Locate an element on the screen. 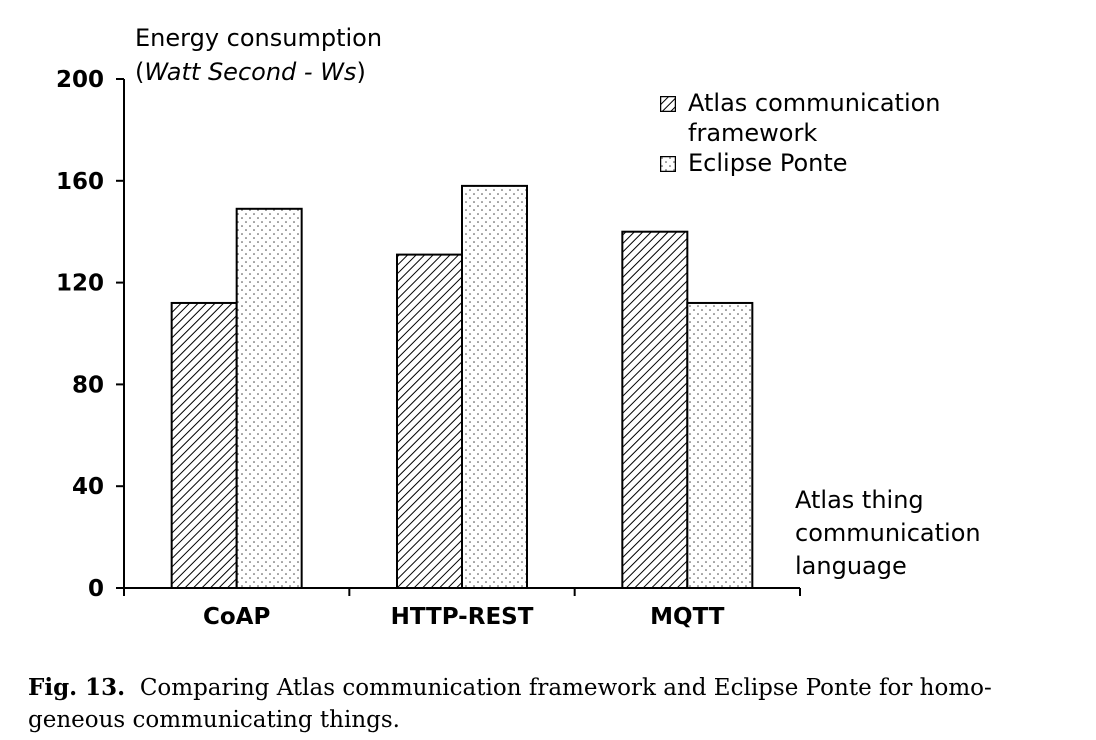  x-axis-title: Atlas thing communication language is located at coordinates (925, 533).